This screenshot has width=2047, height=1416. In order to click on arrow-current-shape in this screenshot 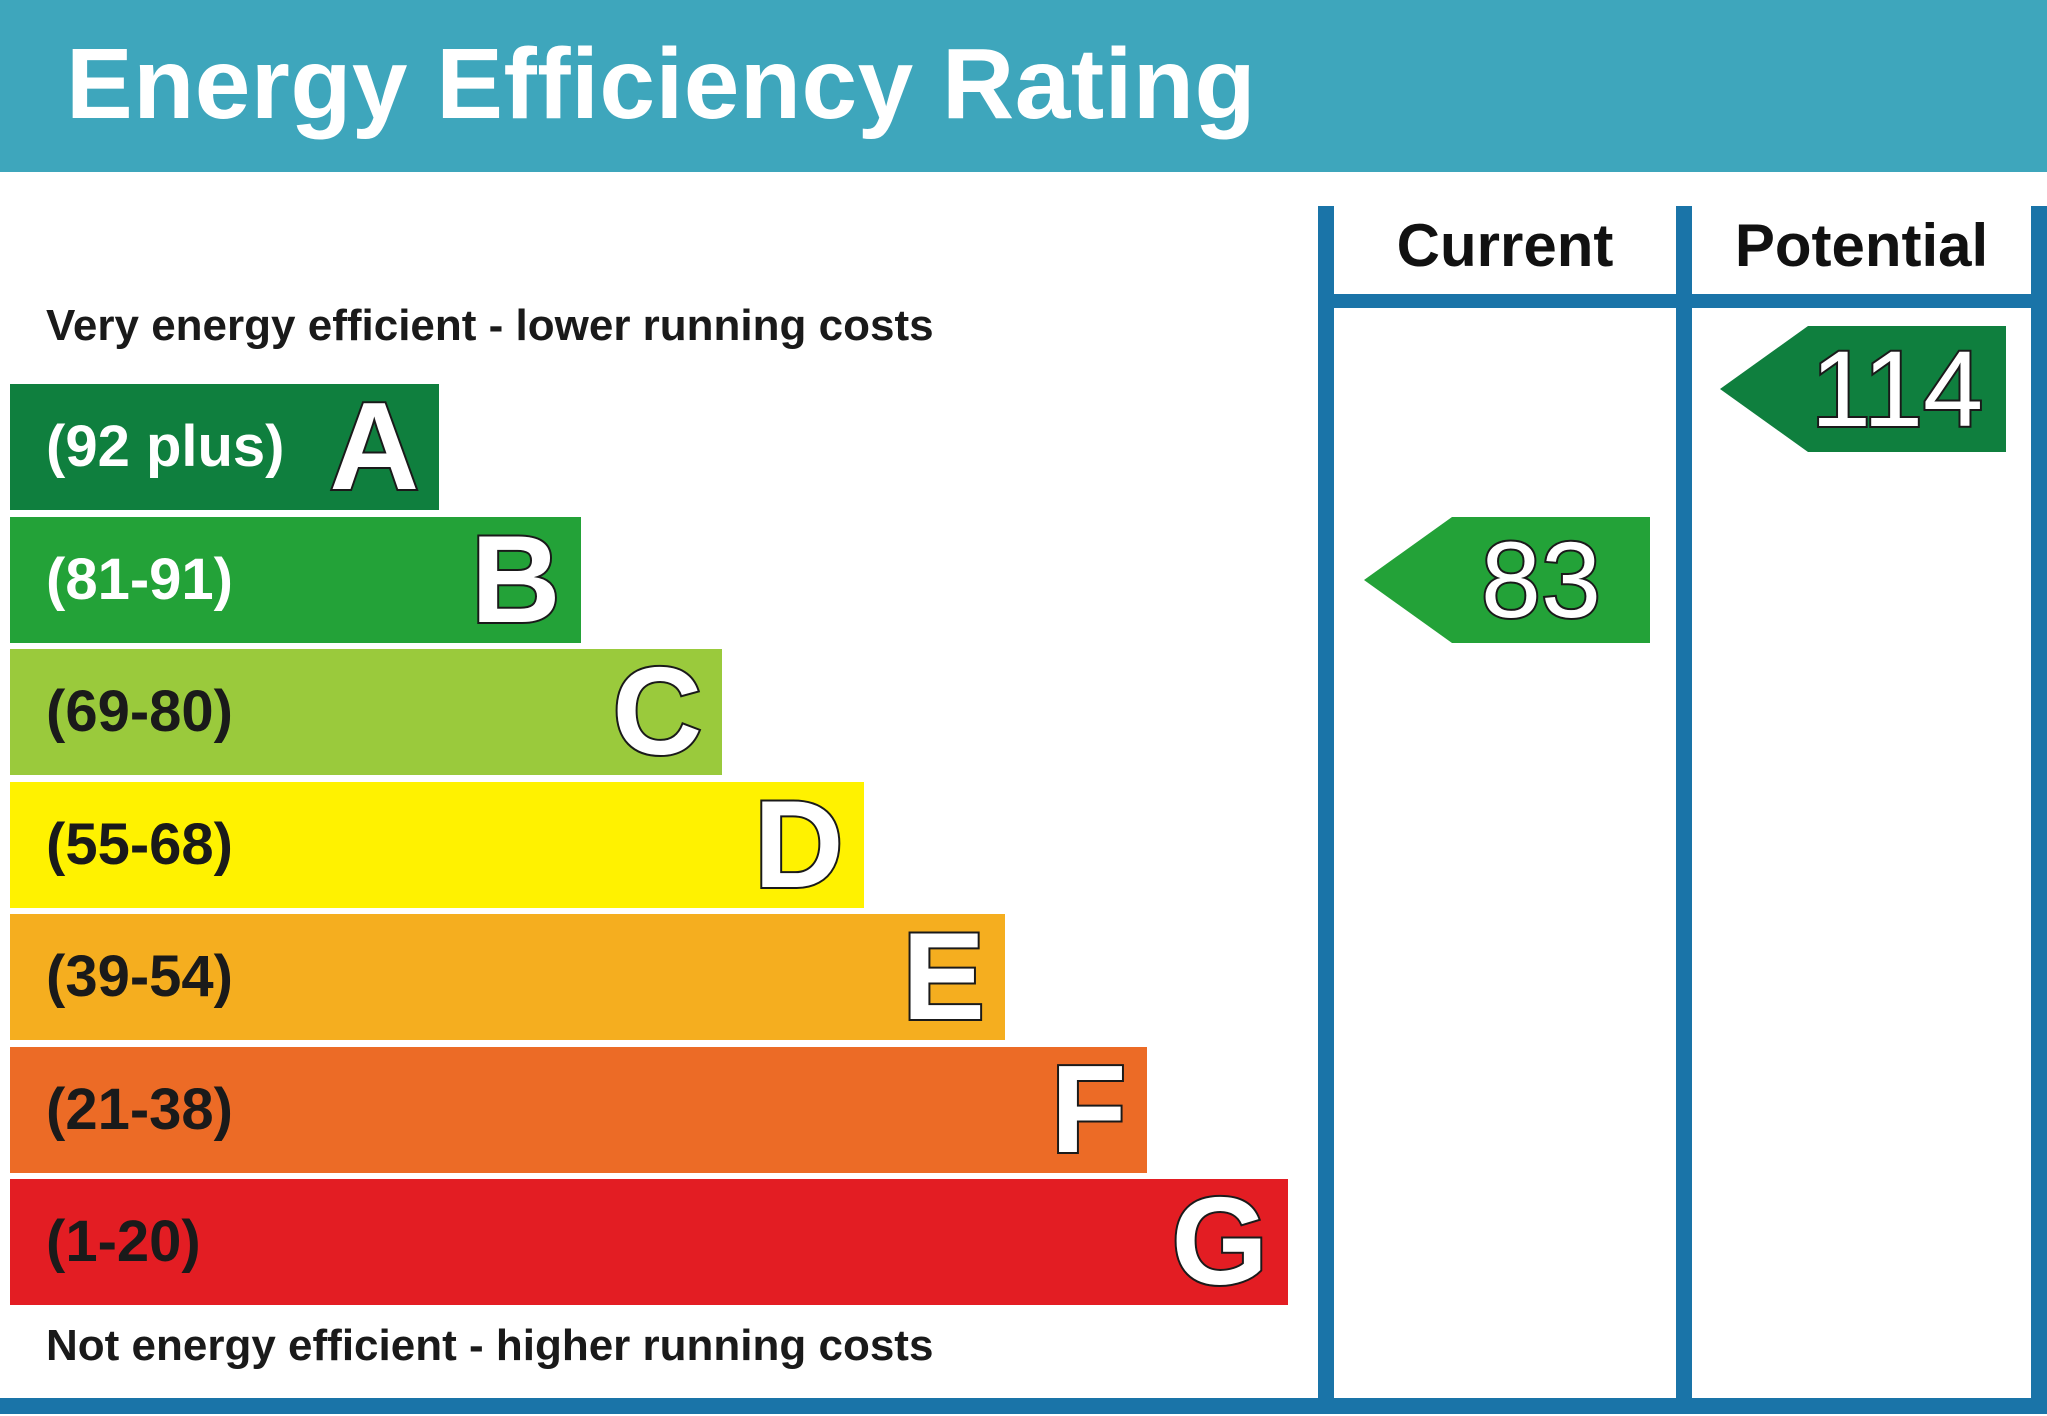, I will do `click(1507, 579)`.